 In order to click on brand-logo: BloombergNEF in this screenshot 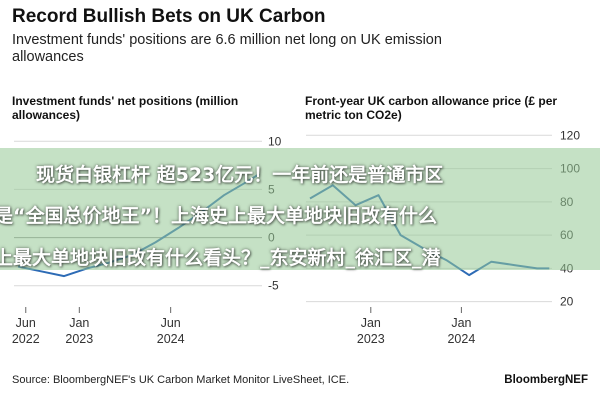, I will do `click(546, 380)`.